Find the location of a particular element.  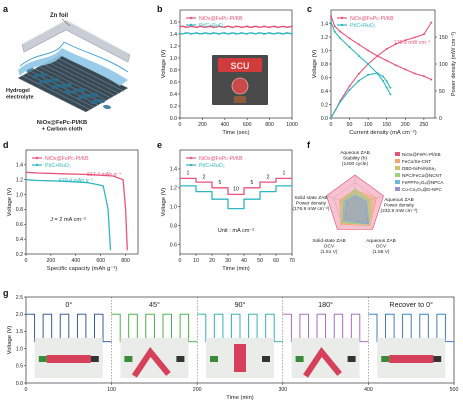

x-tick-label: 600 is located at coordinates (100, 261).